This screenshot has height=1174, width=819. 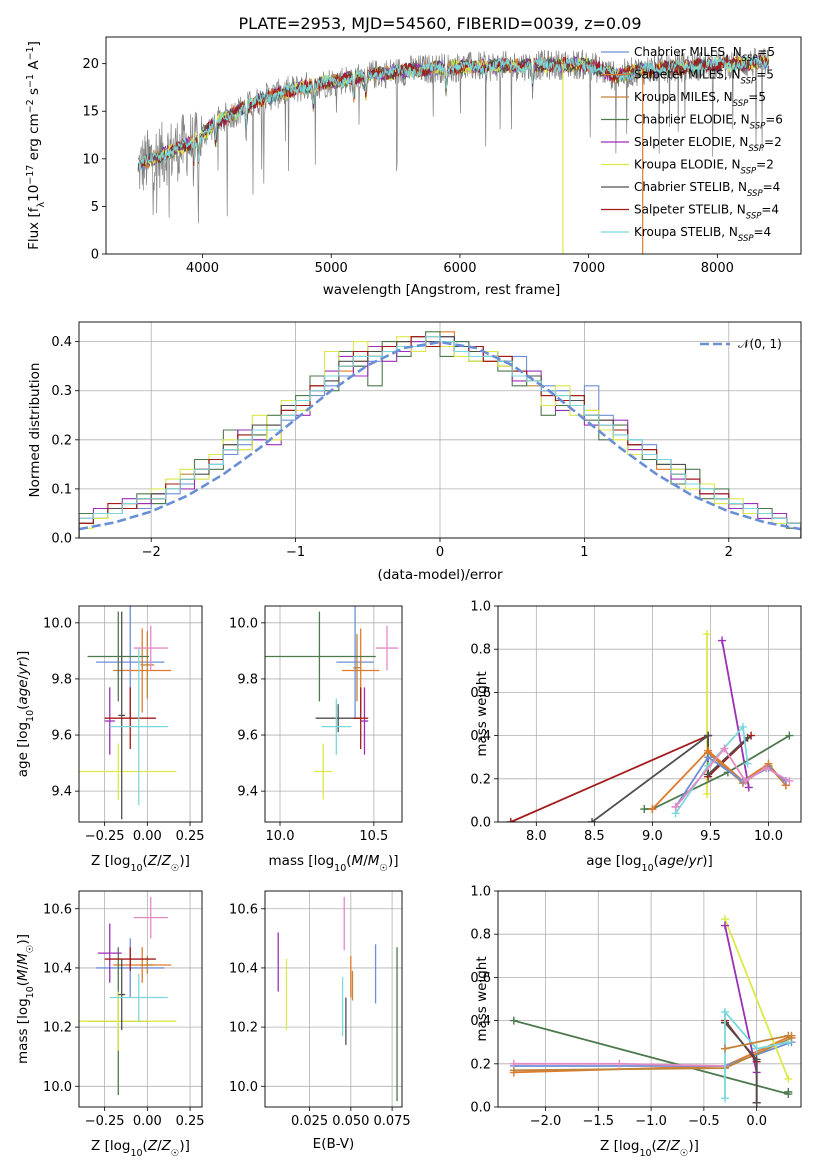 What do you see at coordinates (442, 290) in the screenshot?
I see `x-axis-label: wavelength [Angstrom, rest frame]` at bounding box center [442, 290].